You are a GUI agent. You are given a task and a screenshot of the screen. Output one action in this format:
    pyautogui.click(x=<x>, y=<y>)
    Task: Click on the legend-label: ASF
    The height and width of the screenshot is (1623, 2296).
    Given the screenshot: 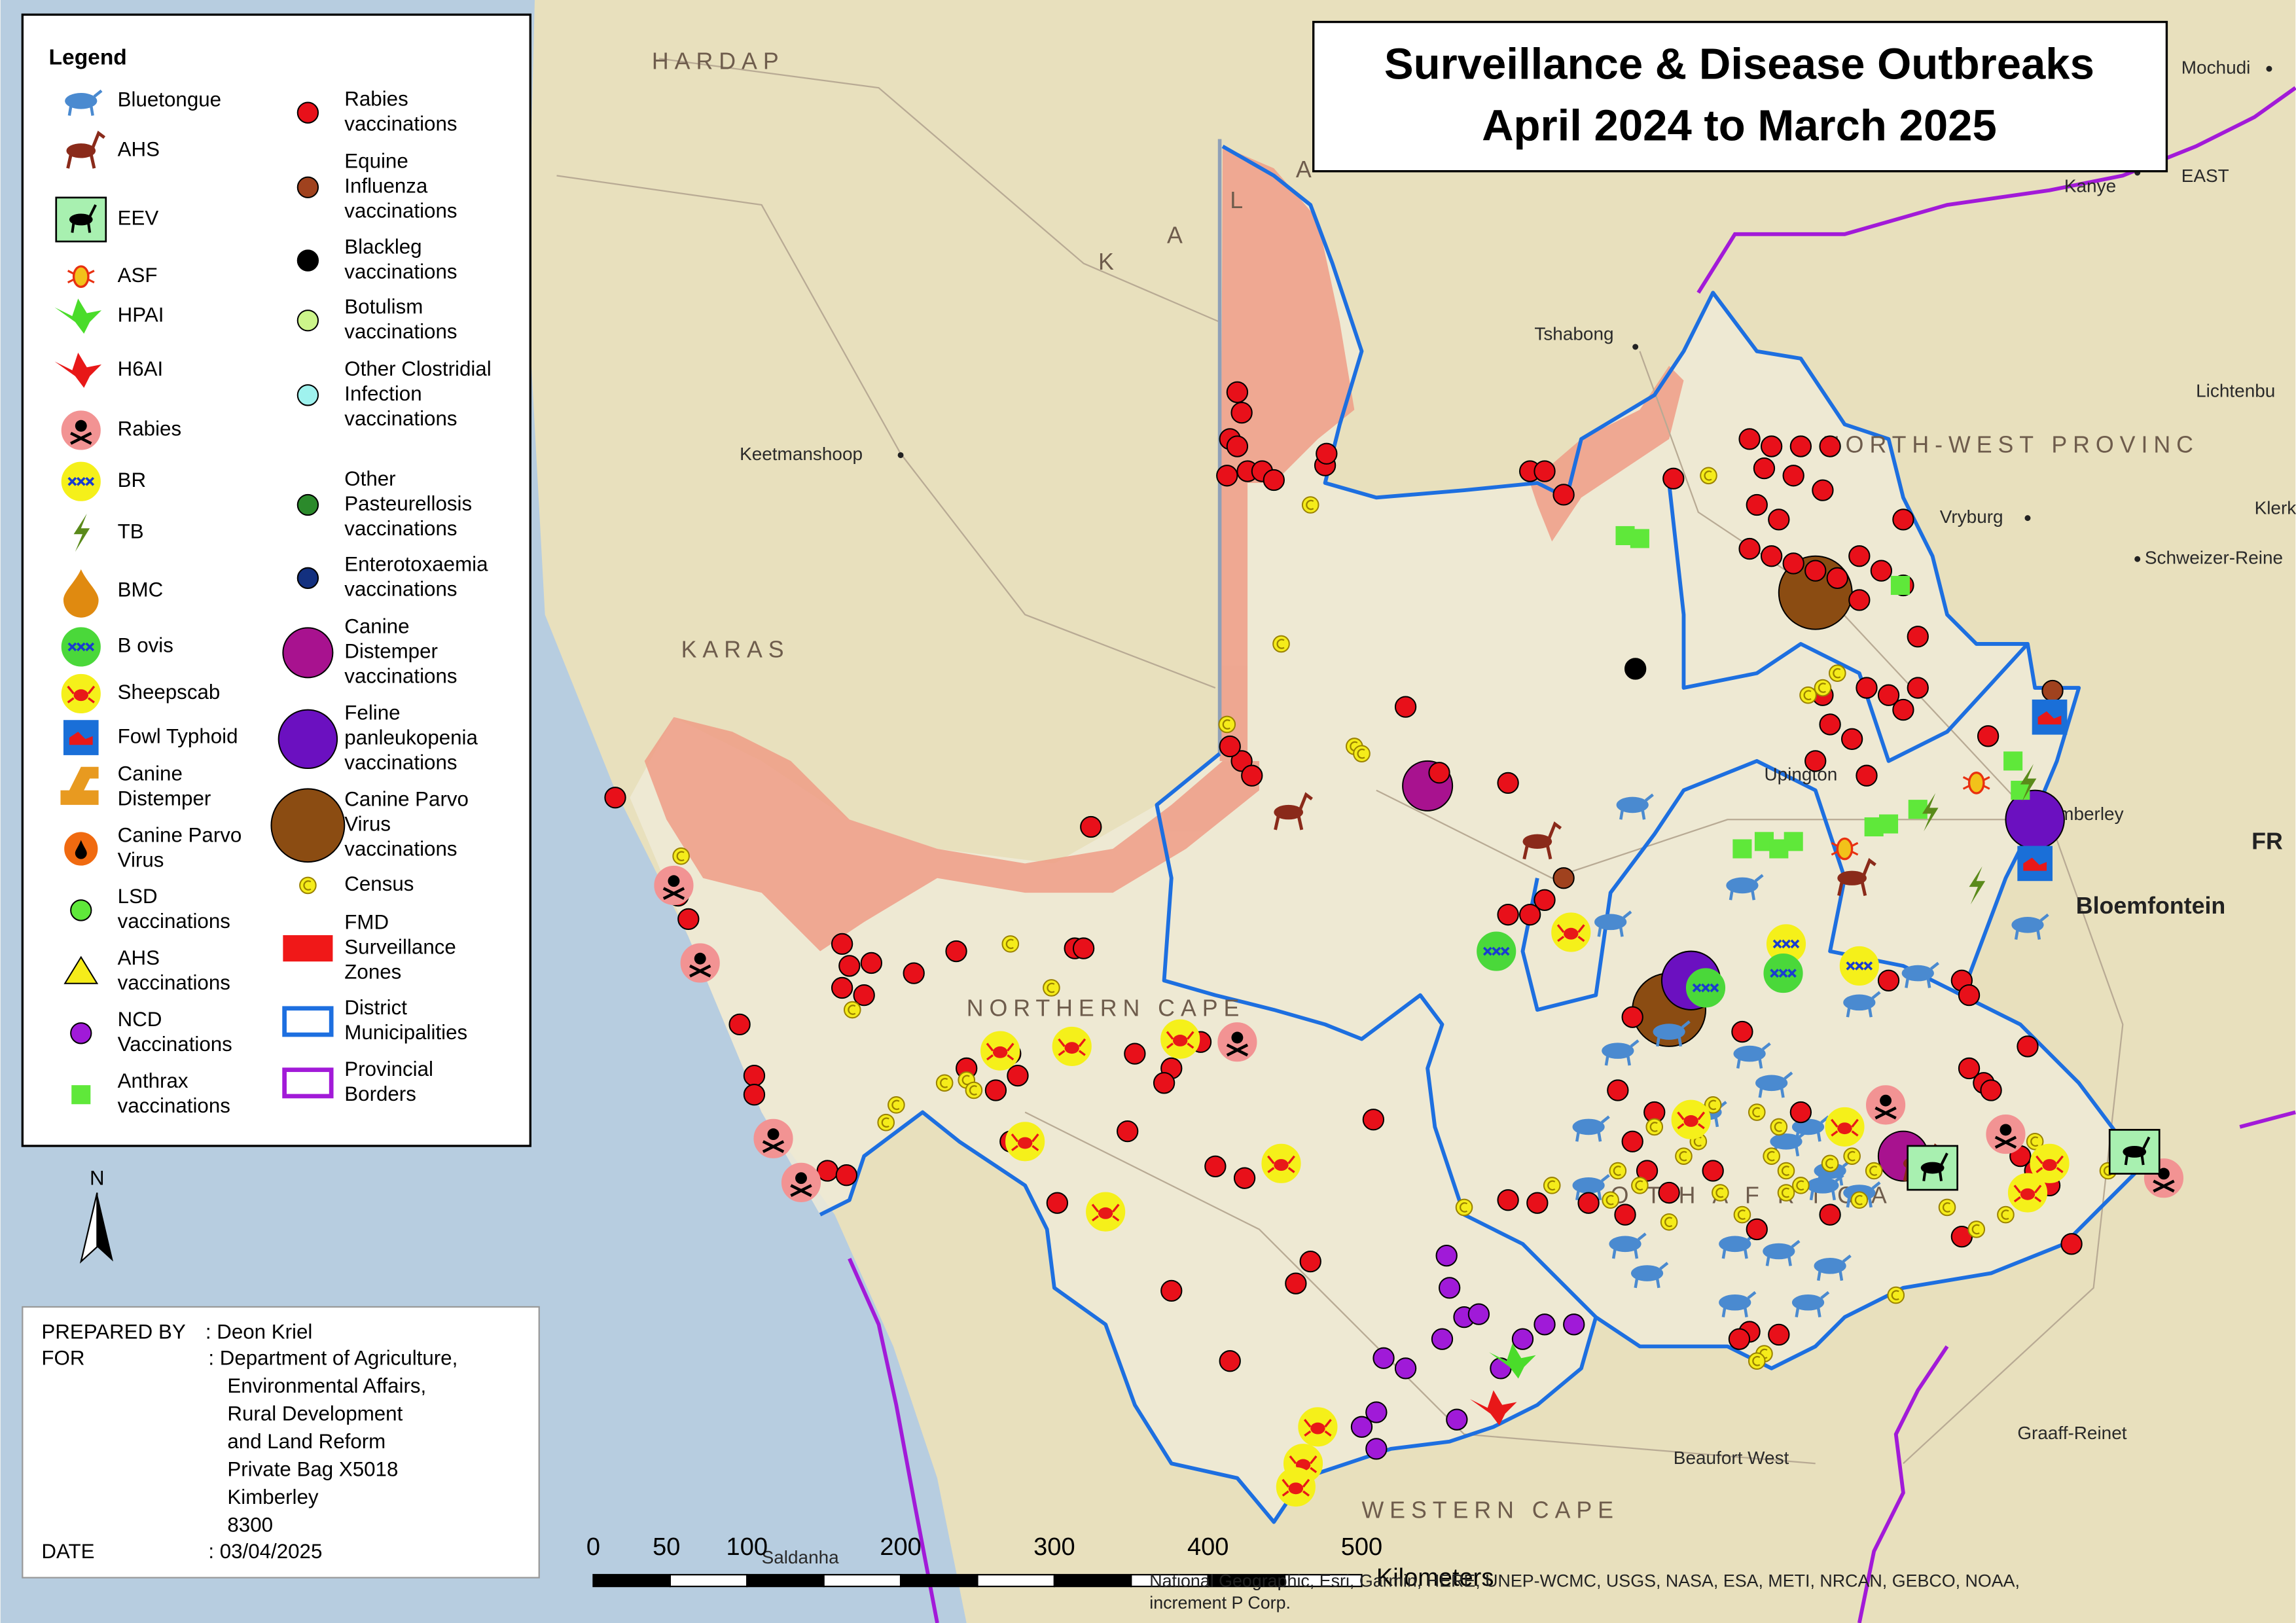 What is the action you would take?
    pyautogui.click(x=138, y=275)
    